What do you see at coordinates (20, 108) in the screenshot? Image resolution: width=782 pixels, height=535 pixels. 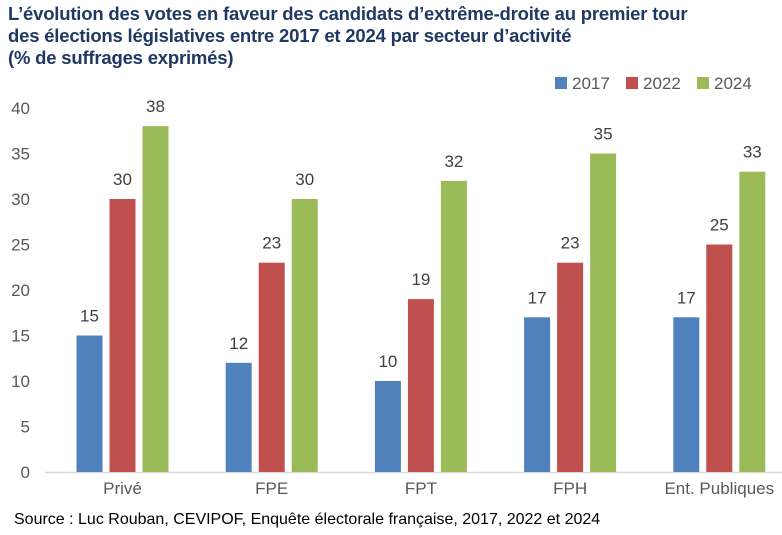 I see `y-tick-label: 40` at bounding box center [20, 108].